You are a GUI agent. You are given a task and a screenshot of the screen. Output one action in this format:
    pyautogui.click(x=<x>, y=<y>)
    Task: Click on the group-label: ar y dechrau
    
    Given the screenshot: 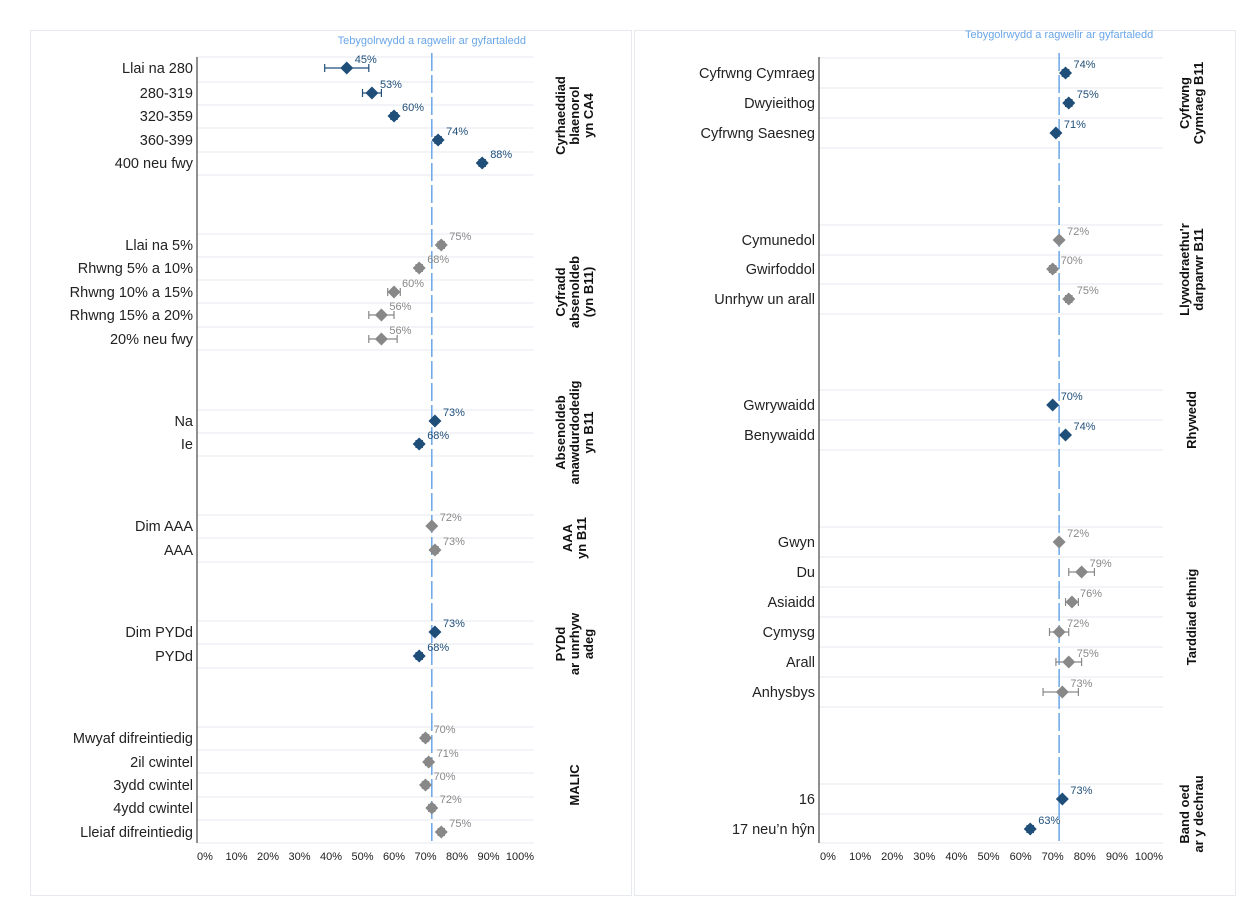 What is the action you would take?
    pyautogui.click(x=1198, y=813)
    